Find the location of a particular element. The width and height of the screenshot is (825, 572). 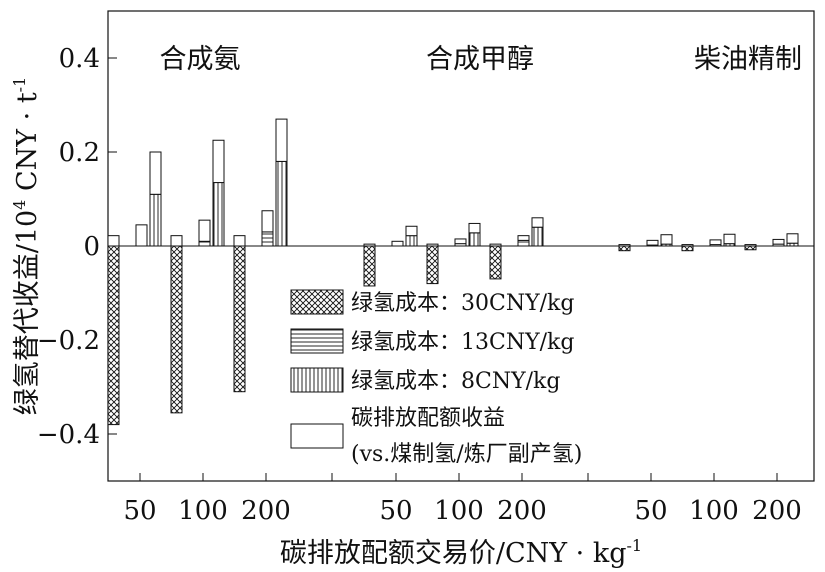

legend-swatch-8cny is located at coordinates (317, 380).